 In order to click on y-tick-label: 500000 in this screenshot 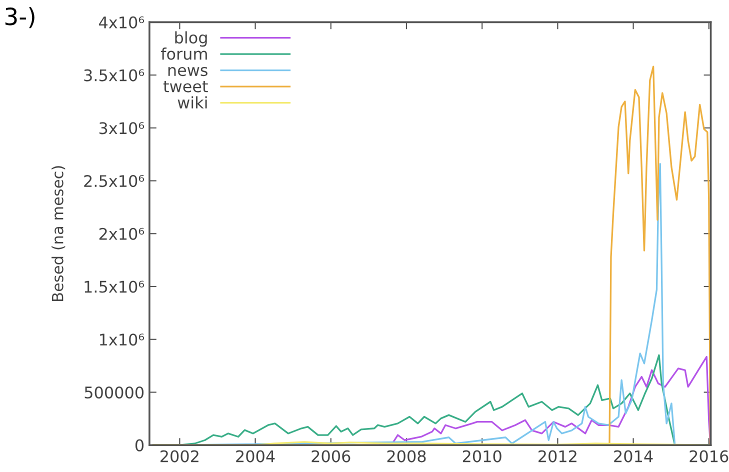, I will do `click(114, 392)`.